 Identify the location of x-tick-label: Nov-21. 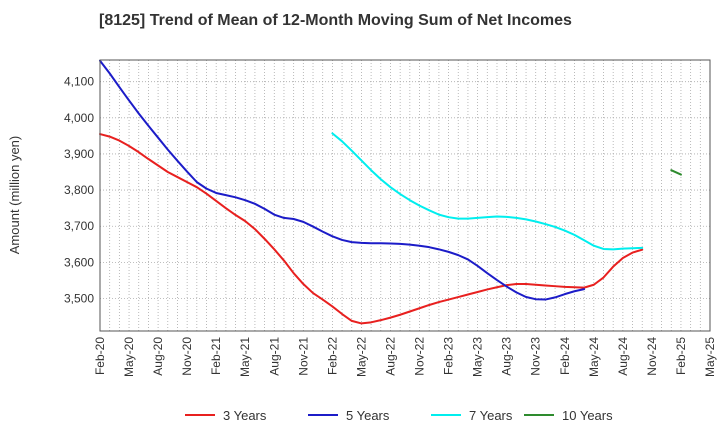
(303, 356).